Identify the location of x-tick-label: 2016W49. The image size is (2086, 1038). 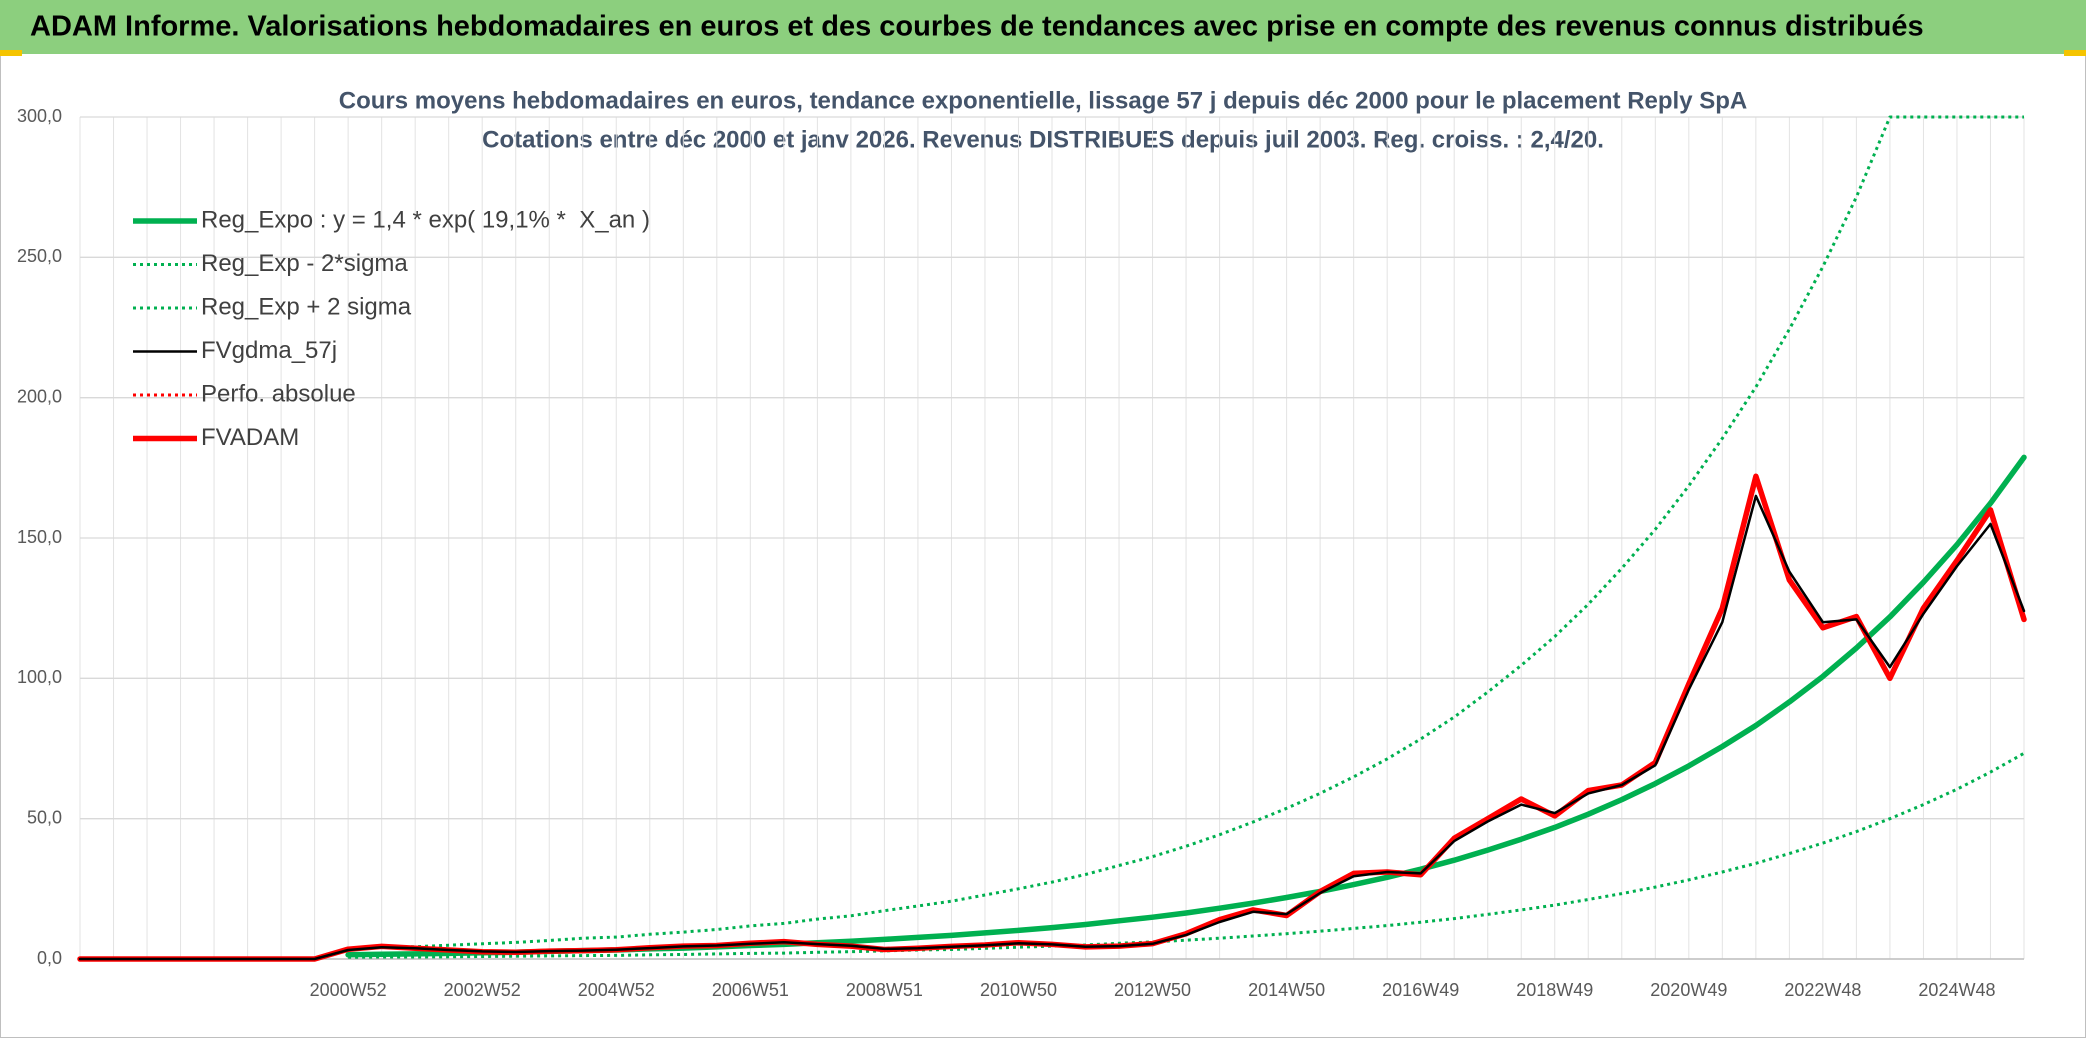
(1420, 990).